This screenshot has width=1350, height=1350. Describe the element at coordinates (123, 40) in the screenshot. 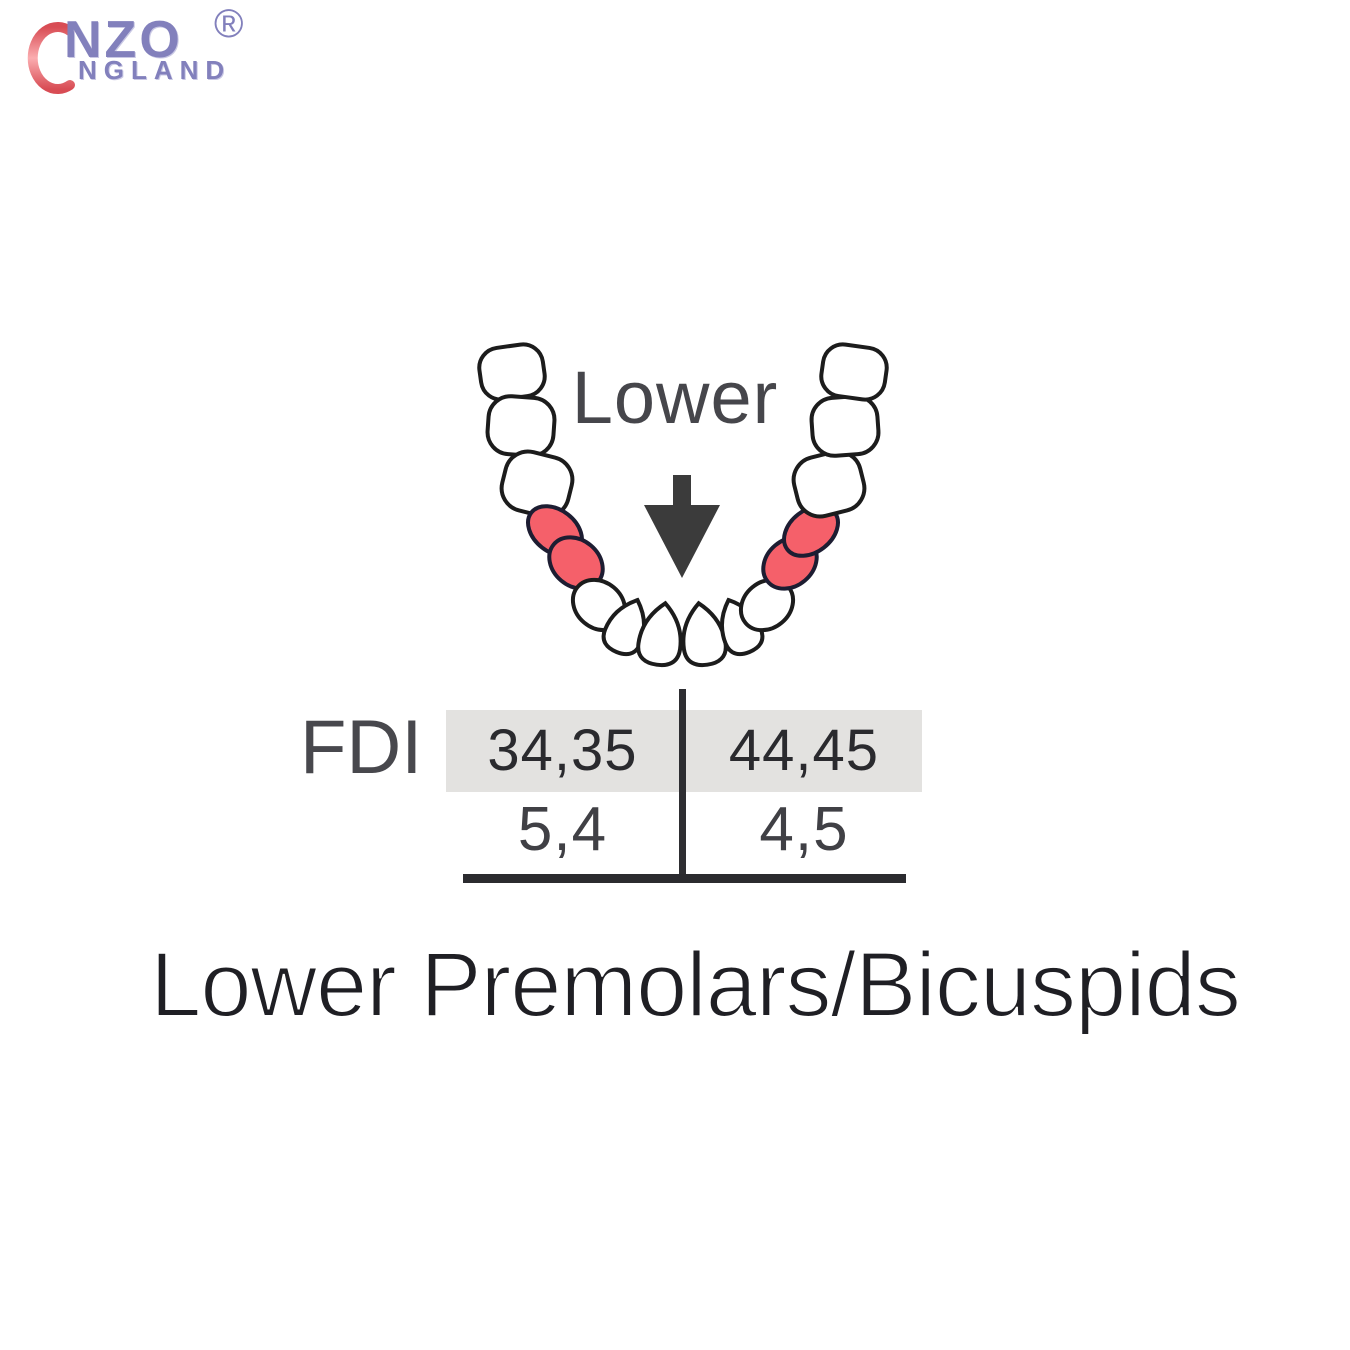

I see `brand-name-top: NZO` at that location.